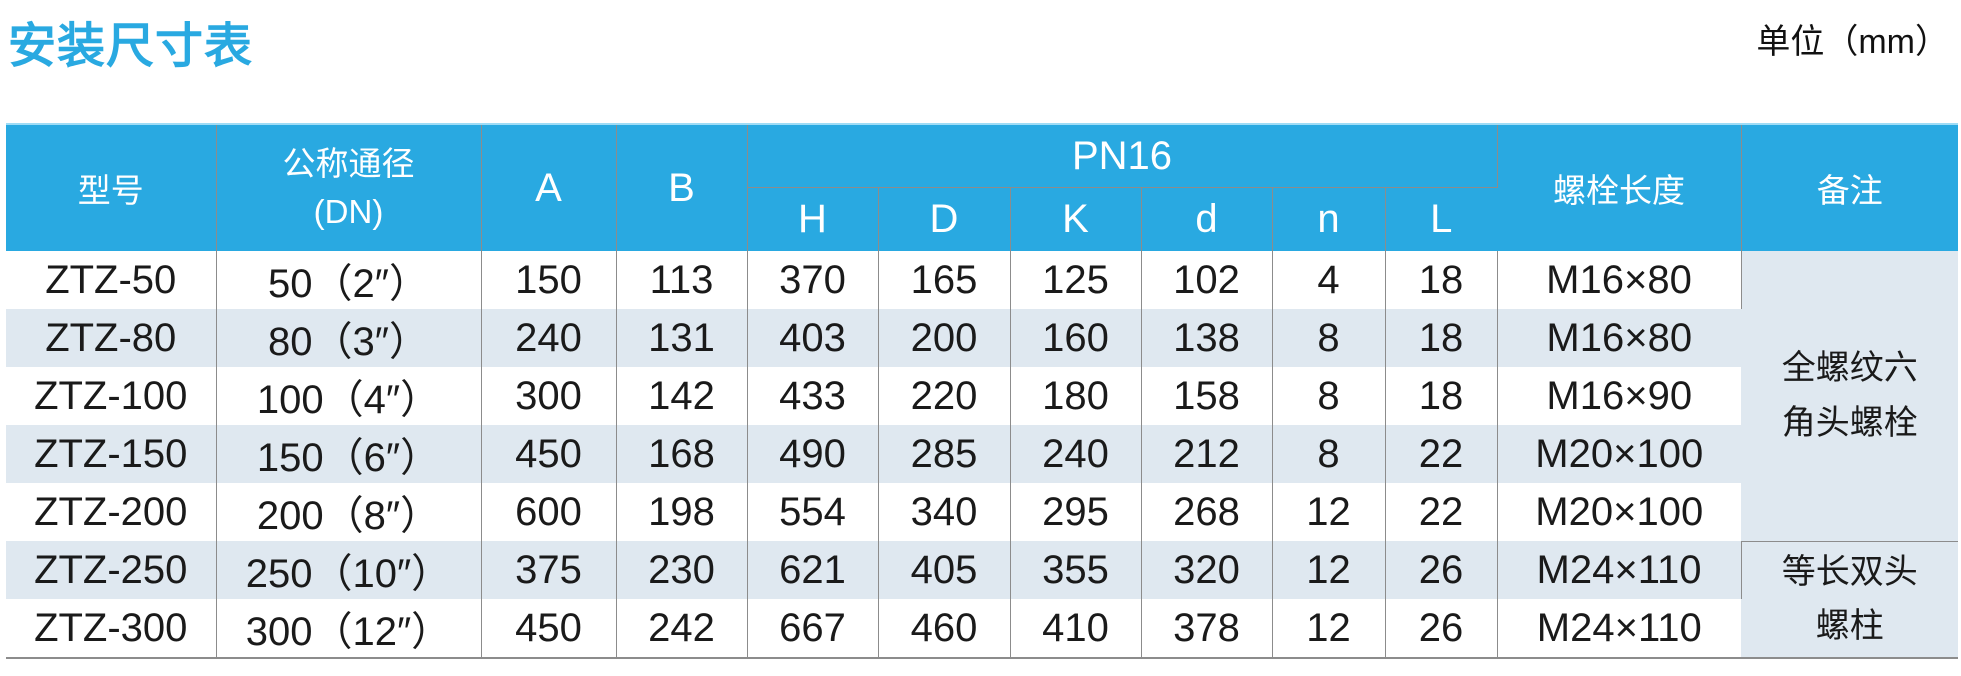 The width and height of the screenshot is (1961, 676). I want to click on cell-b: 131, so click(682, 338).